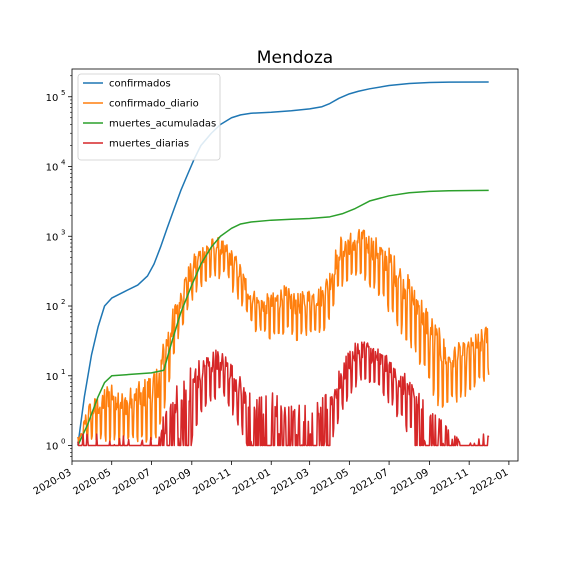 This screenshot has width=576, height=580. I want to click on legend-label-confirmados: confirmados, so click(140, 84).